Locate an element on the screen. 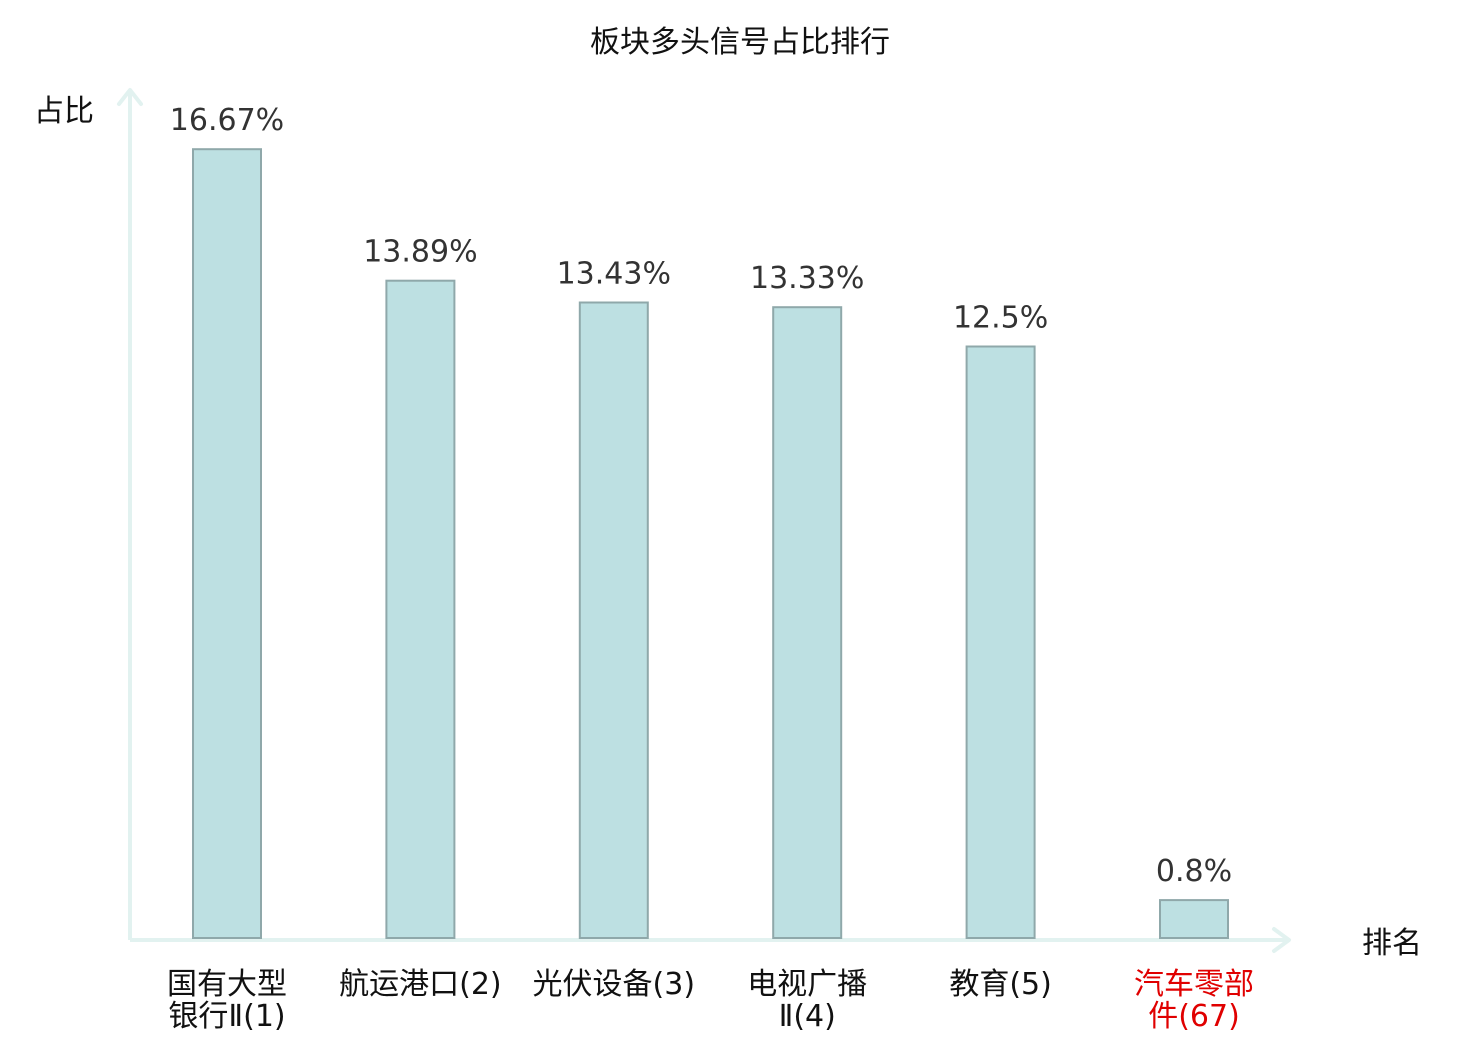  bar-value-label-6: 0.8% is located at coordinates (1194, 871).